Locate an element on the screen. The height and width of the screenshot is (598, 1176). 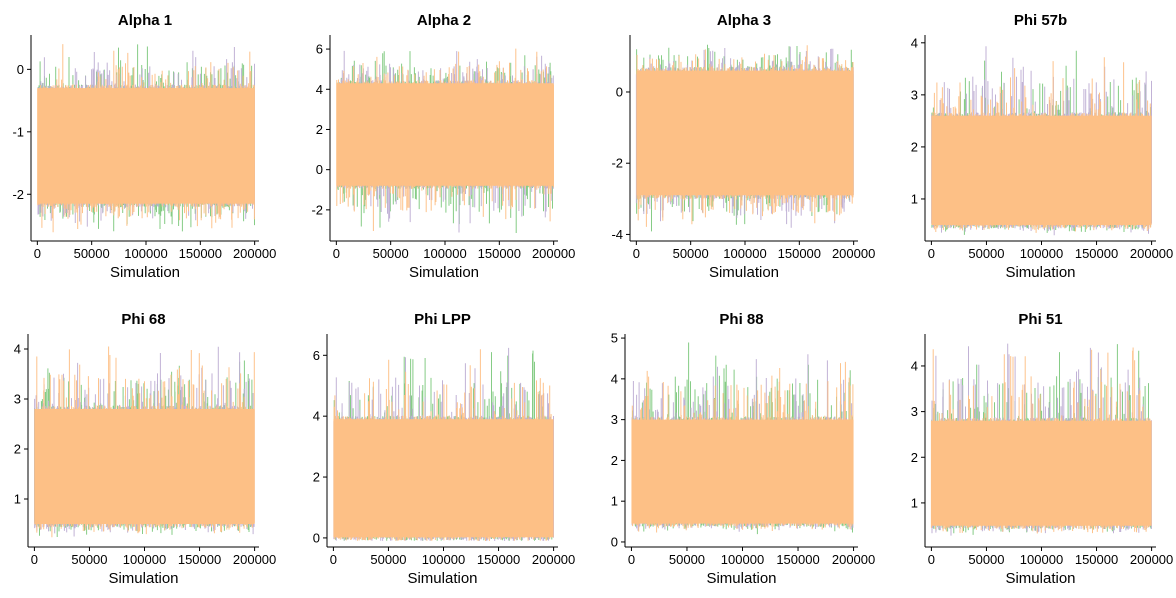
panel-title: Phi 68 is located at coordinates (143, 319).